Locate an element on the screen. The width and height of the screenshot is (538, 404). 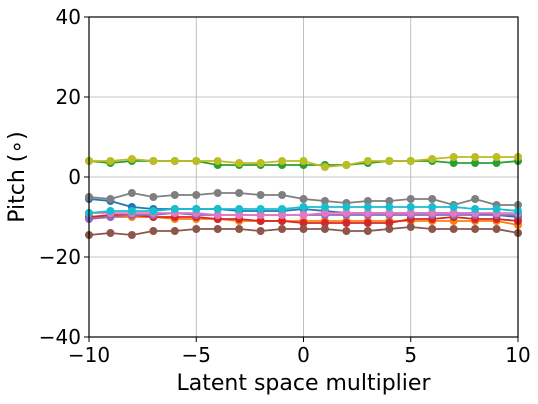
x-axis-label: Latent space multiplier is located at coordinates (304, 383).